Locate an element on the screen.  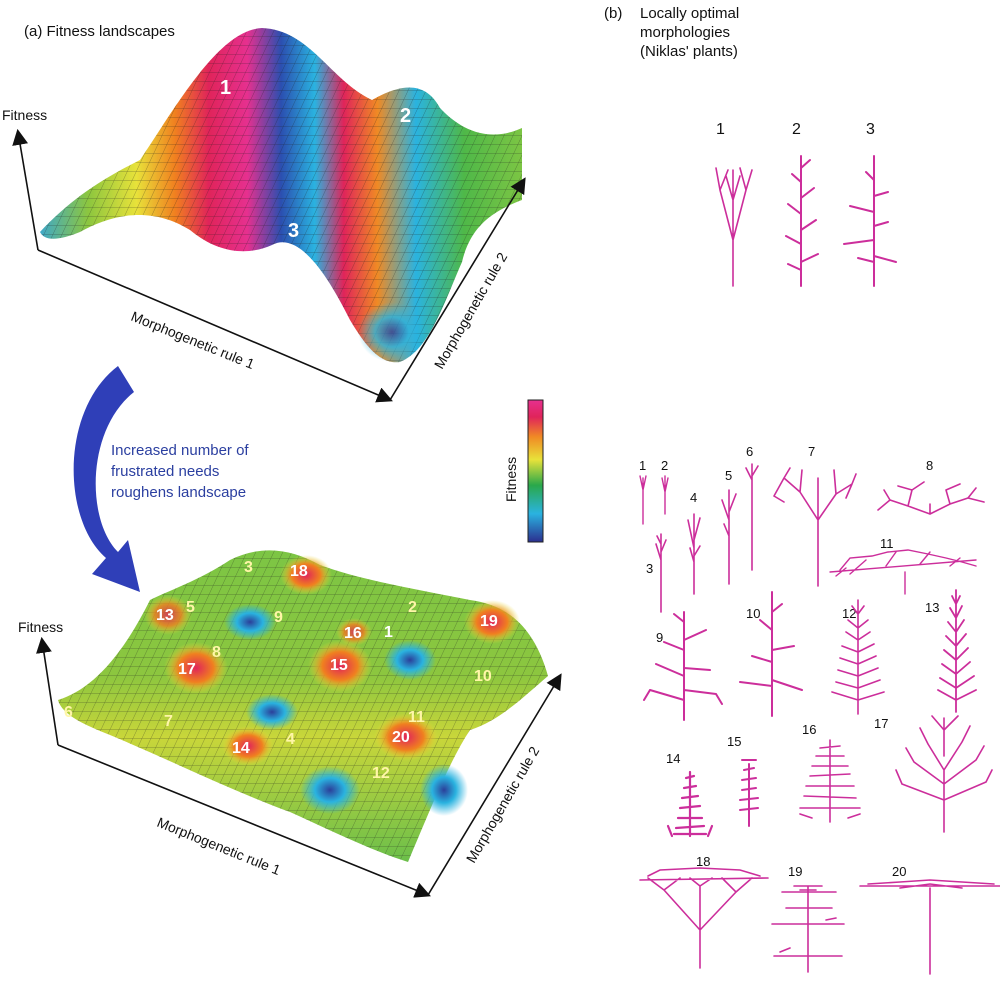
bottom-peak-13: 13 is located at coordinates (165, 615).